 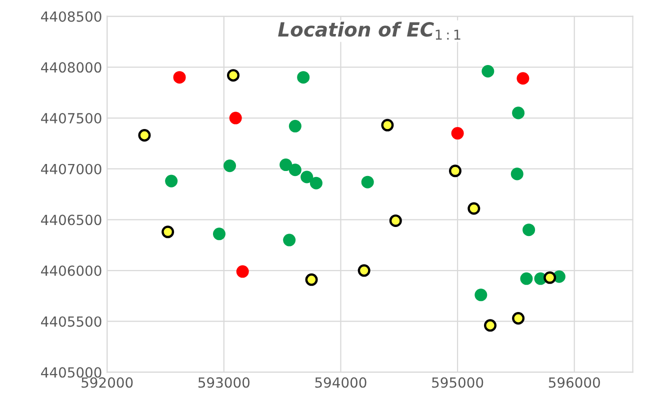 I want to click on x-tick-label: 593000, so click(x=224, y=382).